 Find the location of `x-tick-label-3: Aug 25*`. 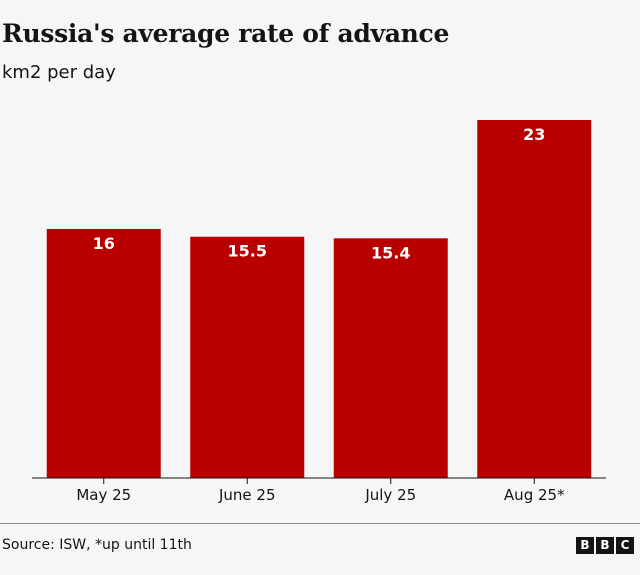

x-tick-label-3: Aug 25* is located at coordinates (534, 495).